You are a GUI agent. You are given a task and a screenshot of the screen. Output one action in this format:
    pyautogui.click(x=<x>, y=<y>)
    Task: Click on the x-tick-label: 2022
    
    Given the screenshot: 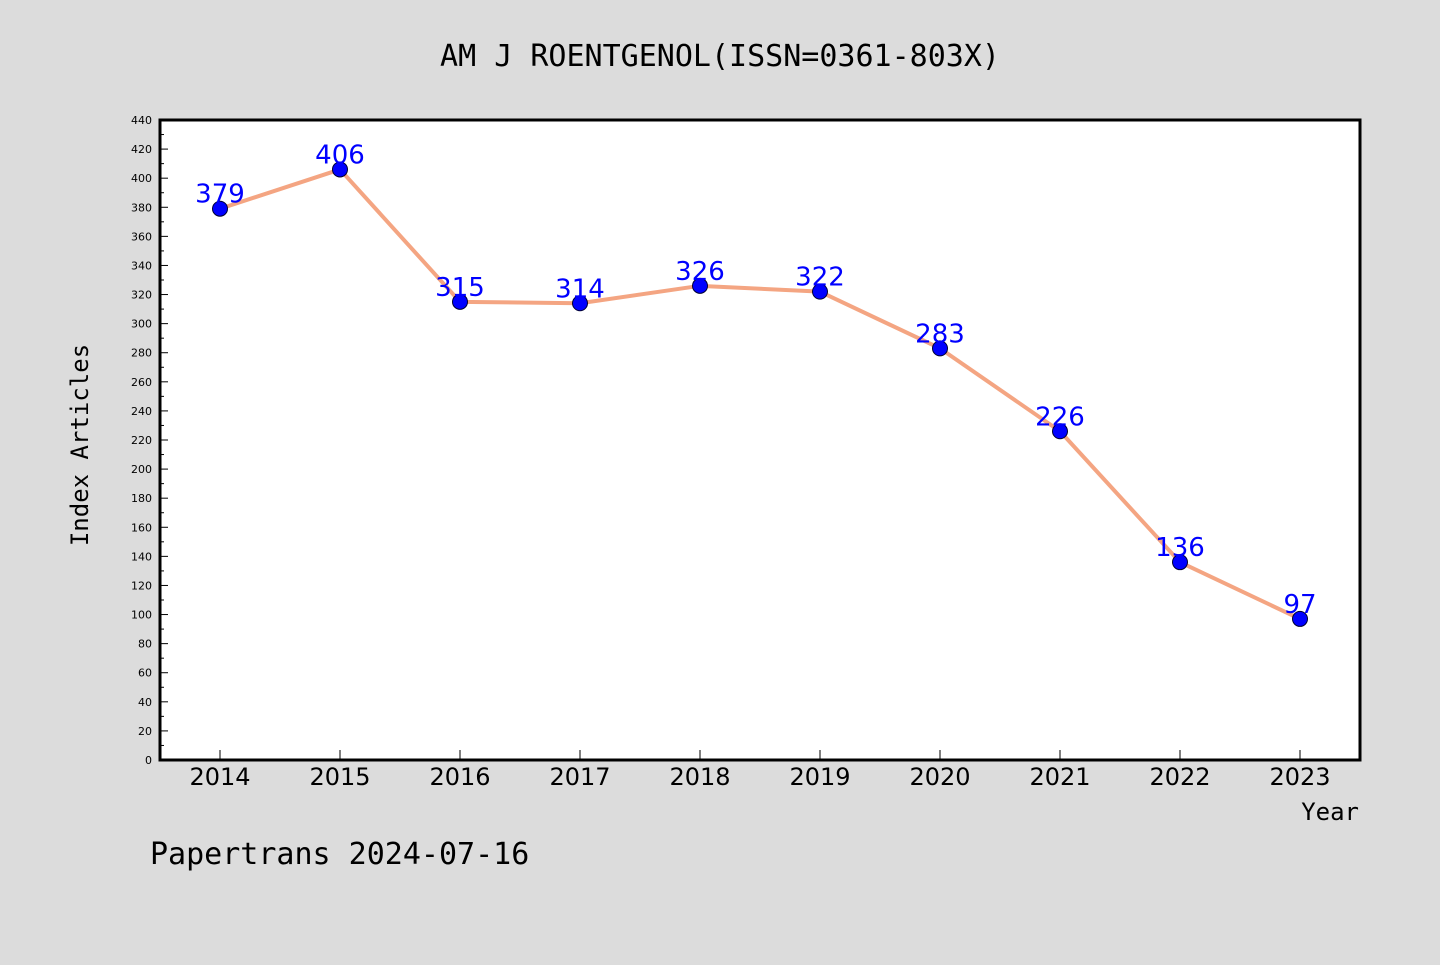 What is the action you would take?
    pyautogui.click(x=1179, y=777)
    